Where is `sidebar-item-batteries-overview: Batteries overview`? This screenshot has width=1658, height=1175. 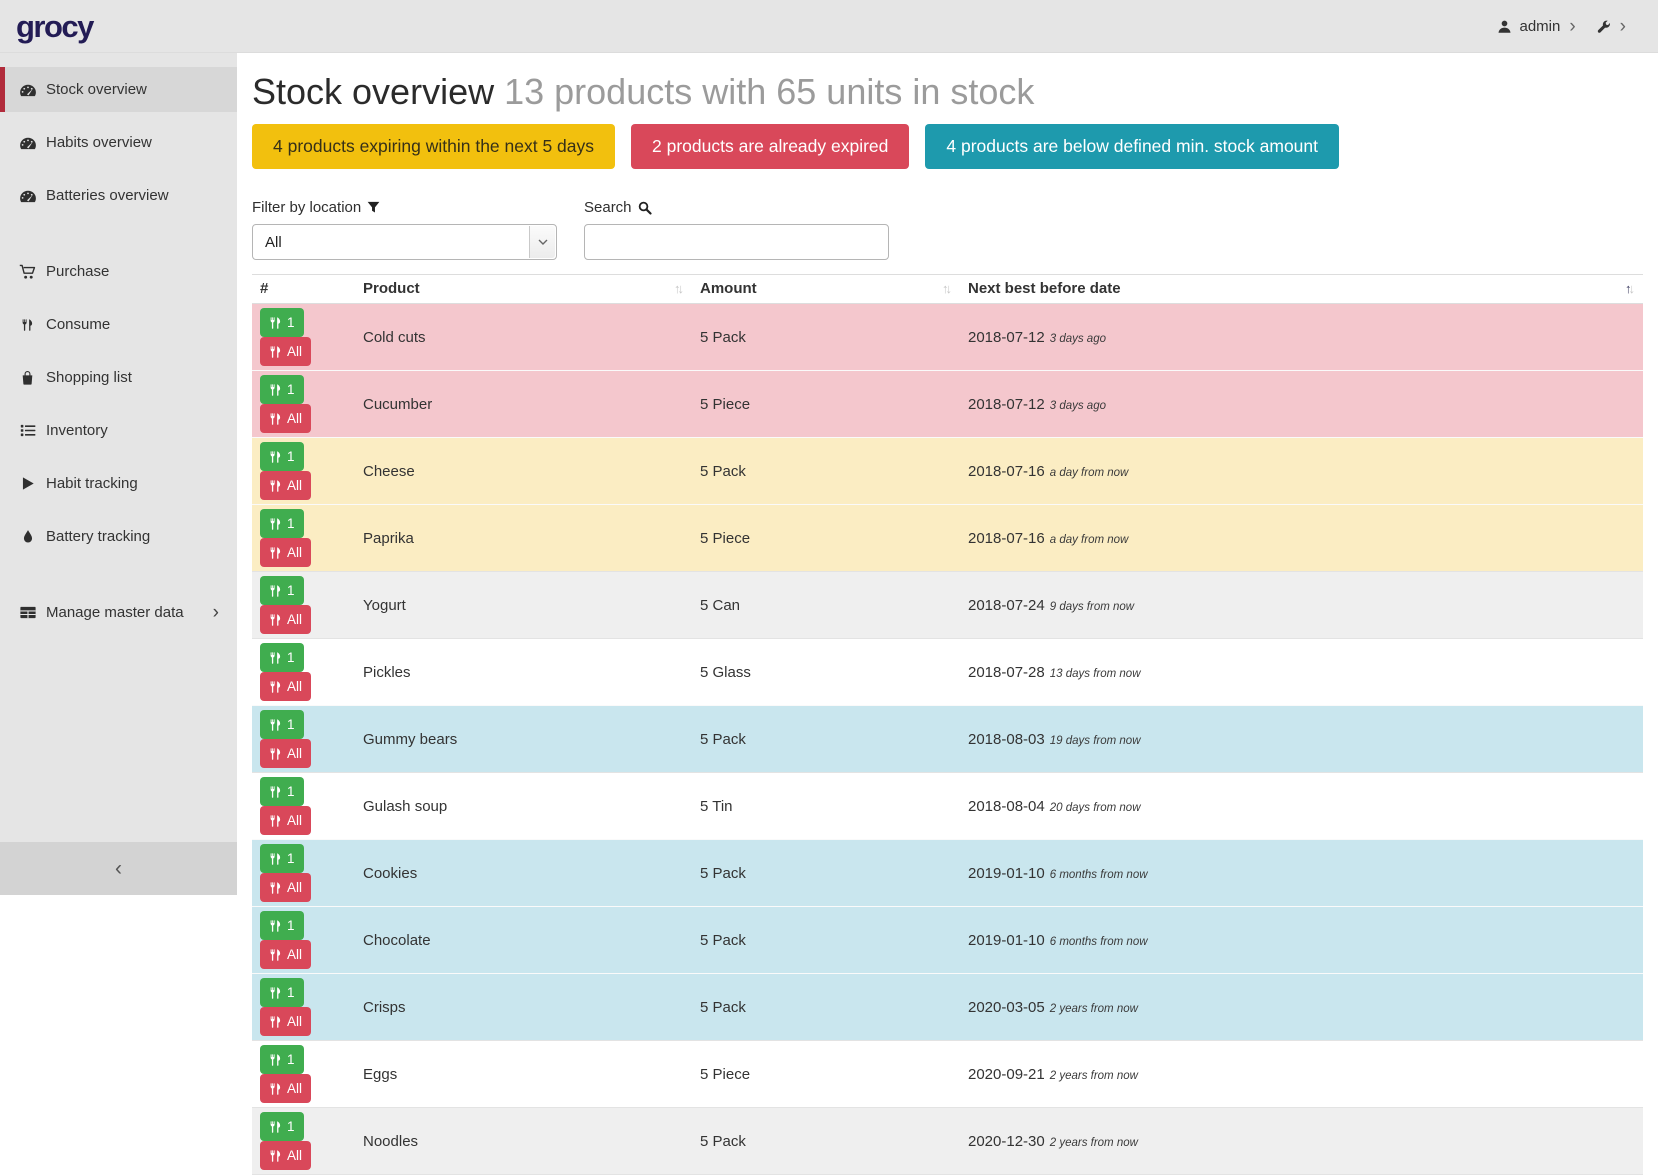 sidebar-item-batteries-overview: Batteries overview is located at coordinates (118, 195).